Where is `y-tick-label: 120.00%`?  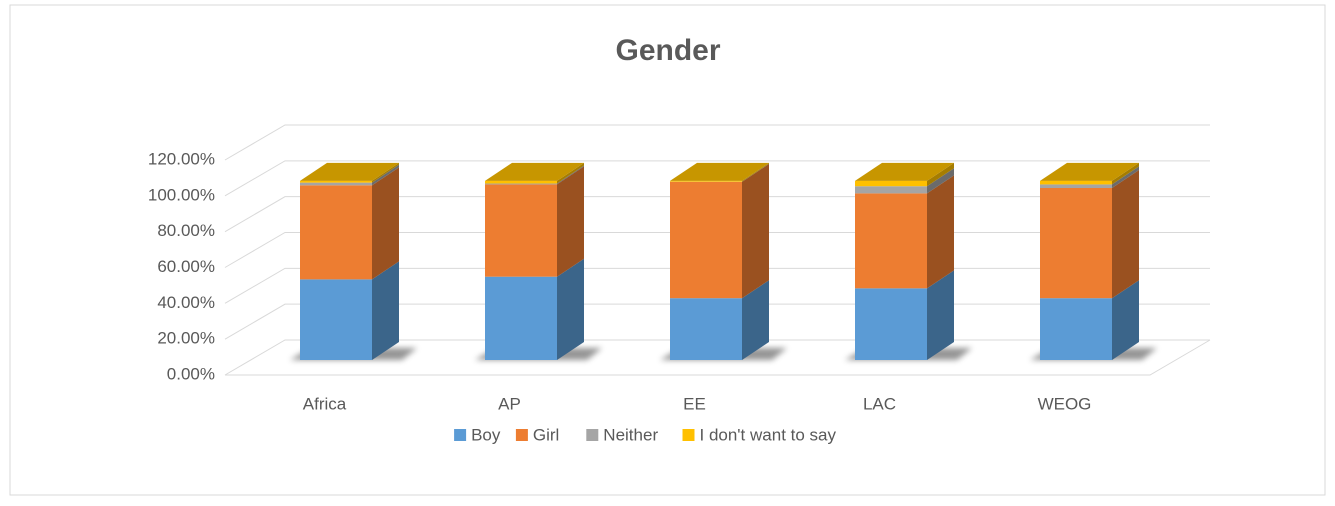 y-tick-label: 120.00% is located at coordinates (181, 158).